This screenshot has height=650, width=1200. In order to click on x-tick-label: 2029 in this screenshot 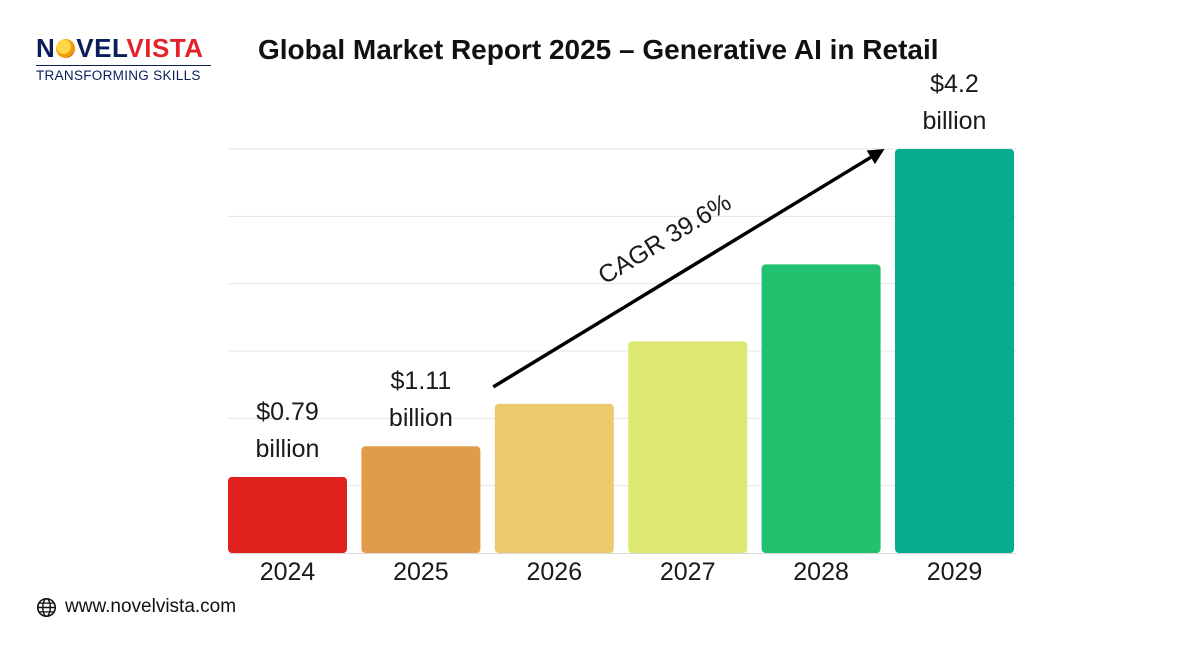, I will do `click(955, 572)`.